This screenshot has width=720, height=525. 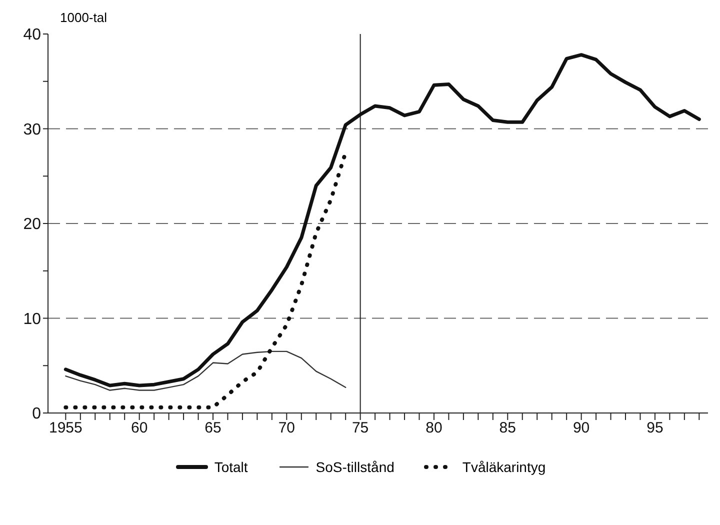 What do you see at coordinates (32, 35) in the screenshot?
I see `y-tick-label: 40` at bounding box center [32, 35].